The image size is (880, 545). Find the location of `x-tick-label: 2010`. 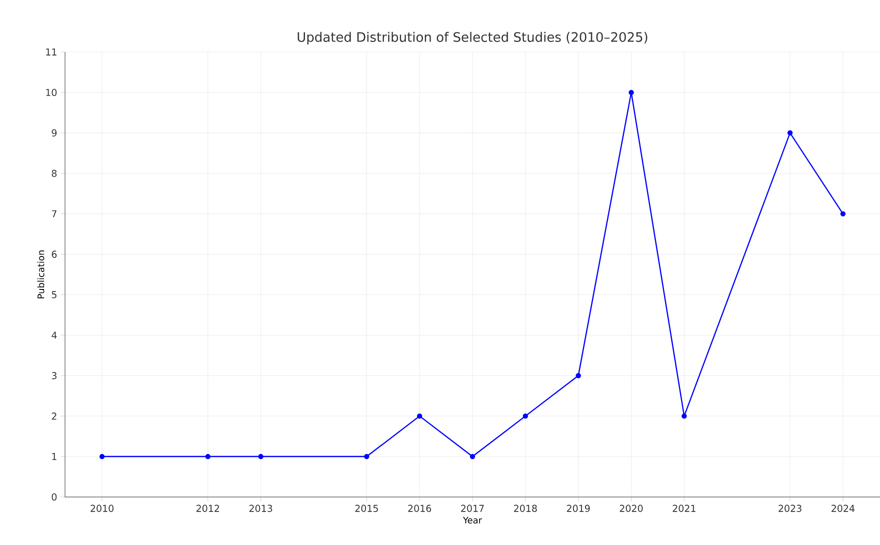

x-tick-label: 2010 is located at coordinates (102, 508).